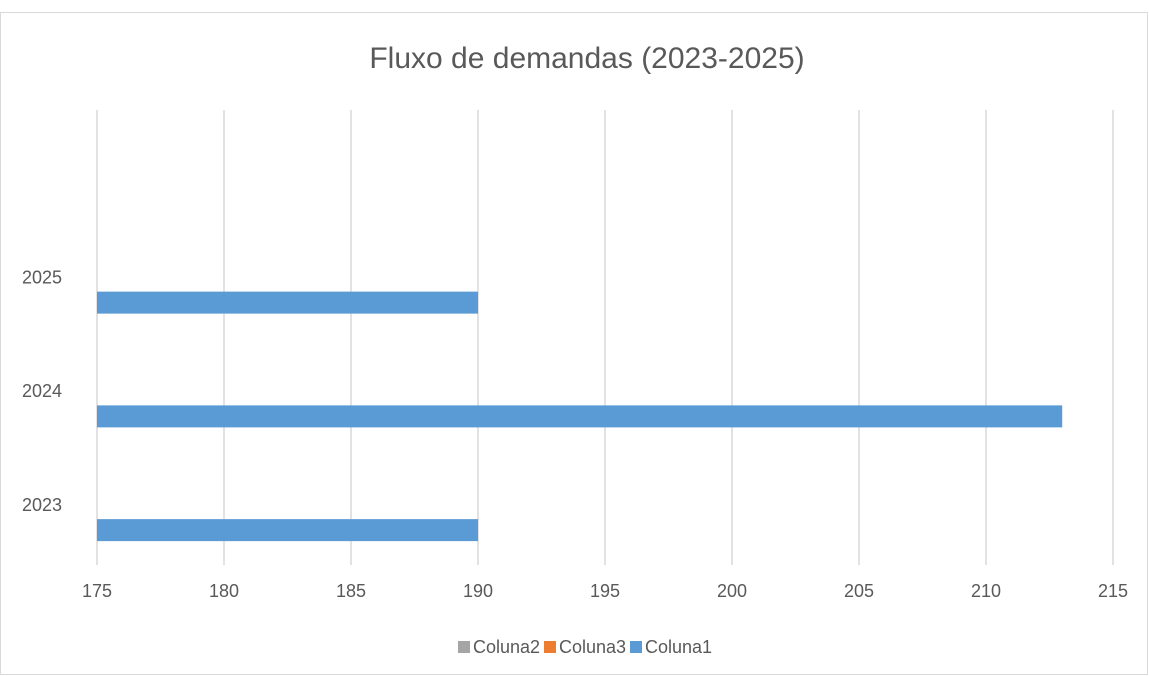 The width and height of the screenshot is (1149, 676). What do you see at coordinates (859, 591) in the screenshot?
I see `x-tick-label: 205` at bounding box center [859, 591].